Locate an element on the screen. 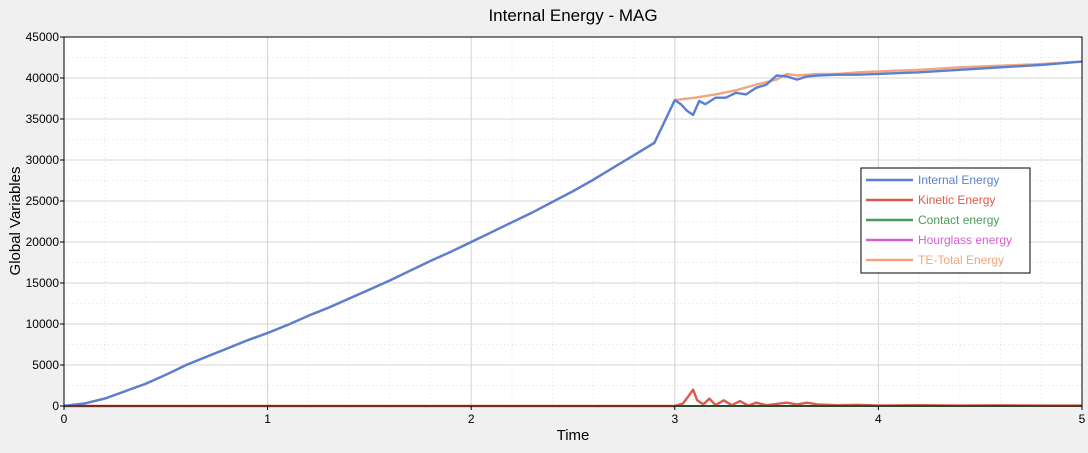 The image size is (1088, 453). y-tick-label: 30000 is located at coordinates (43, 160).